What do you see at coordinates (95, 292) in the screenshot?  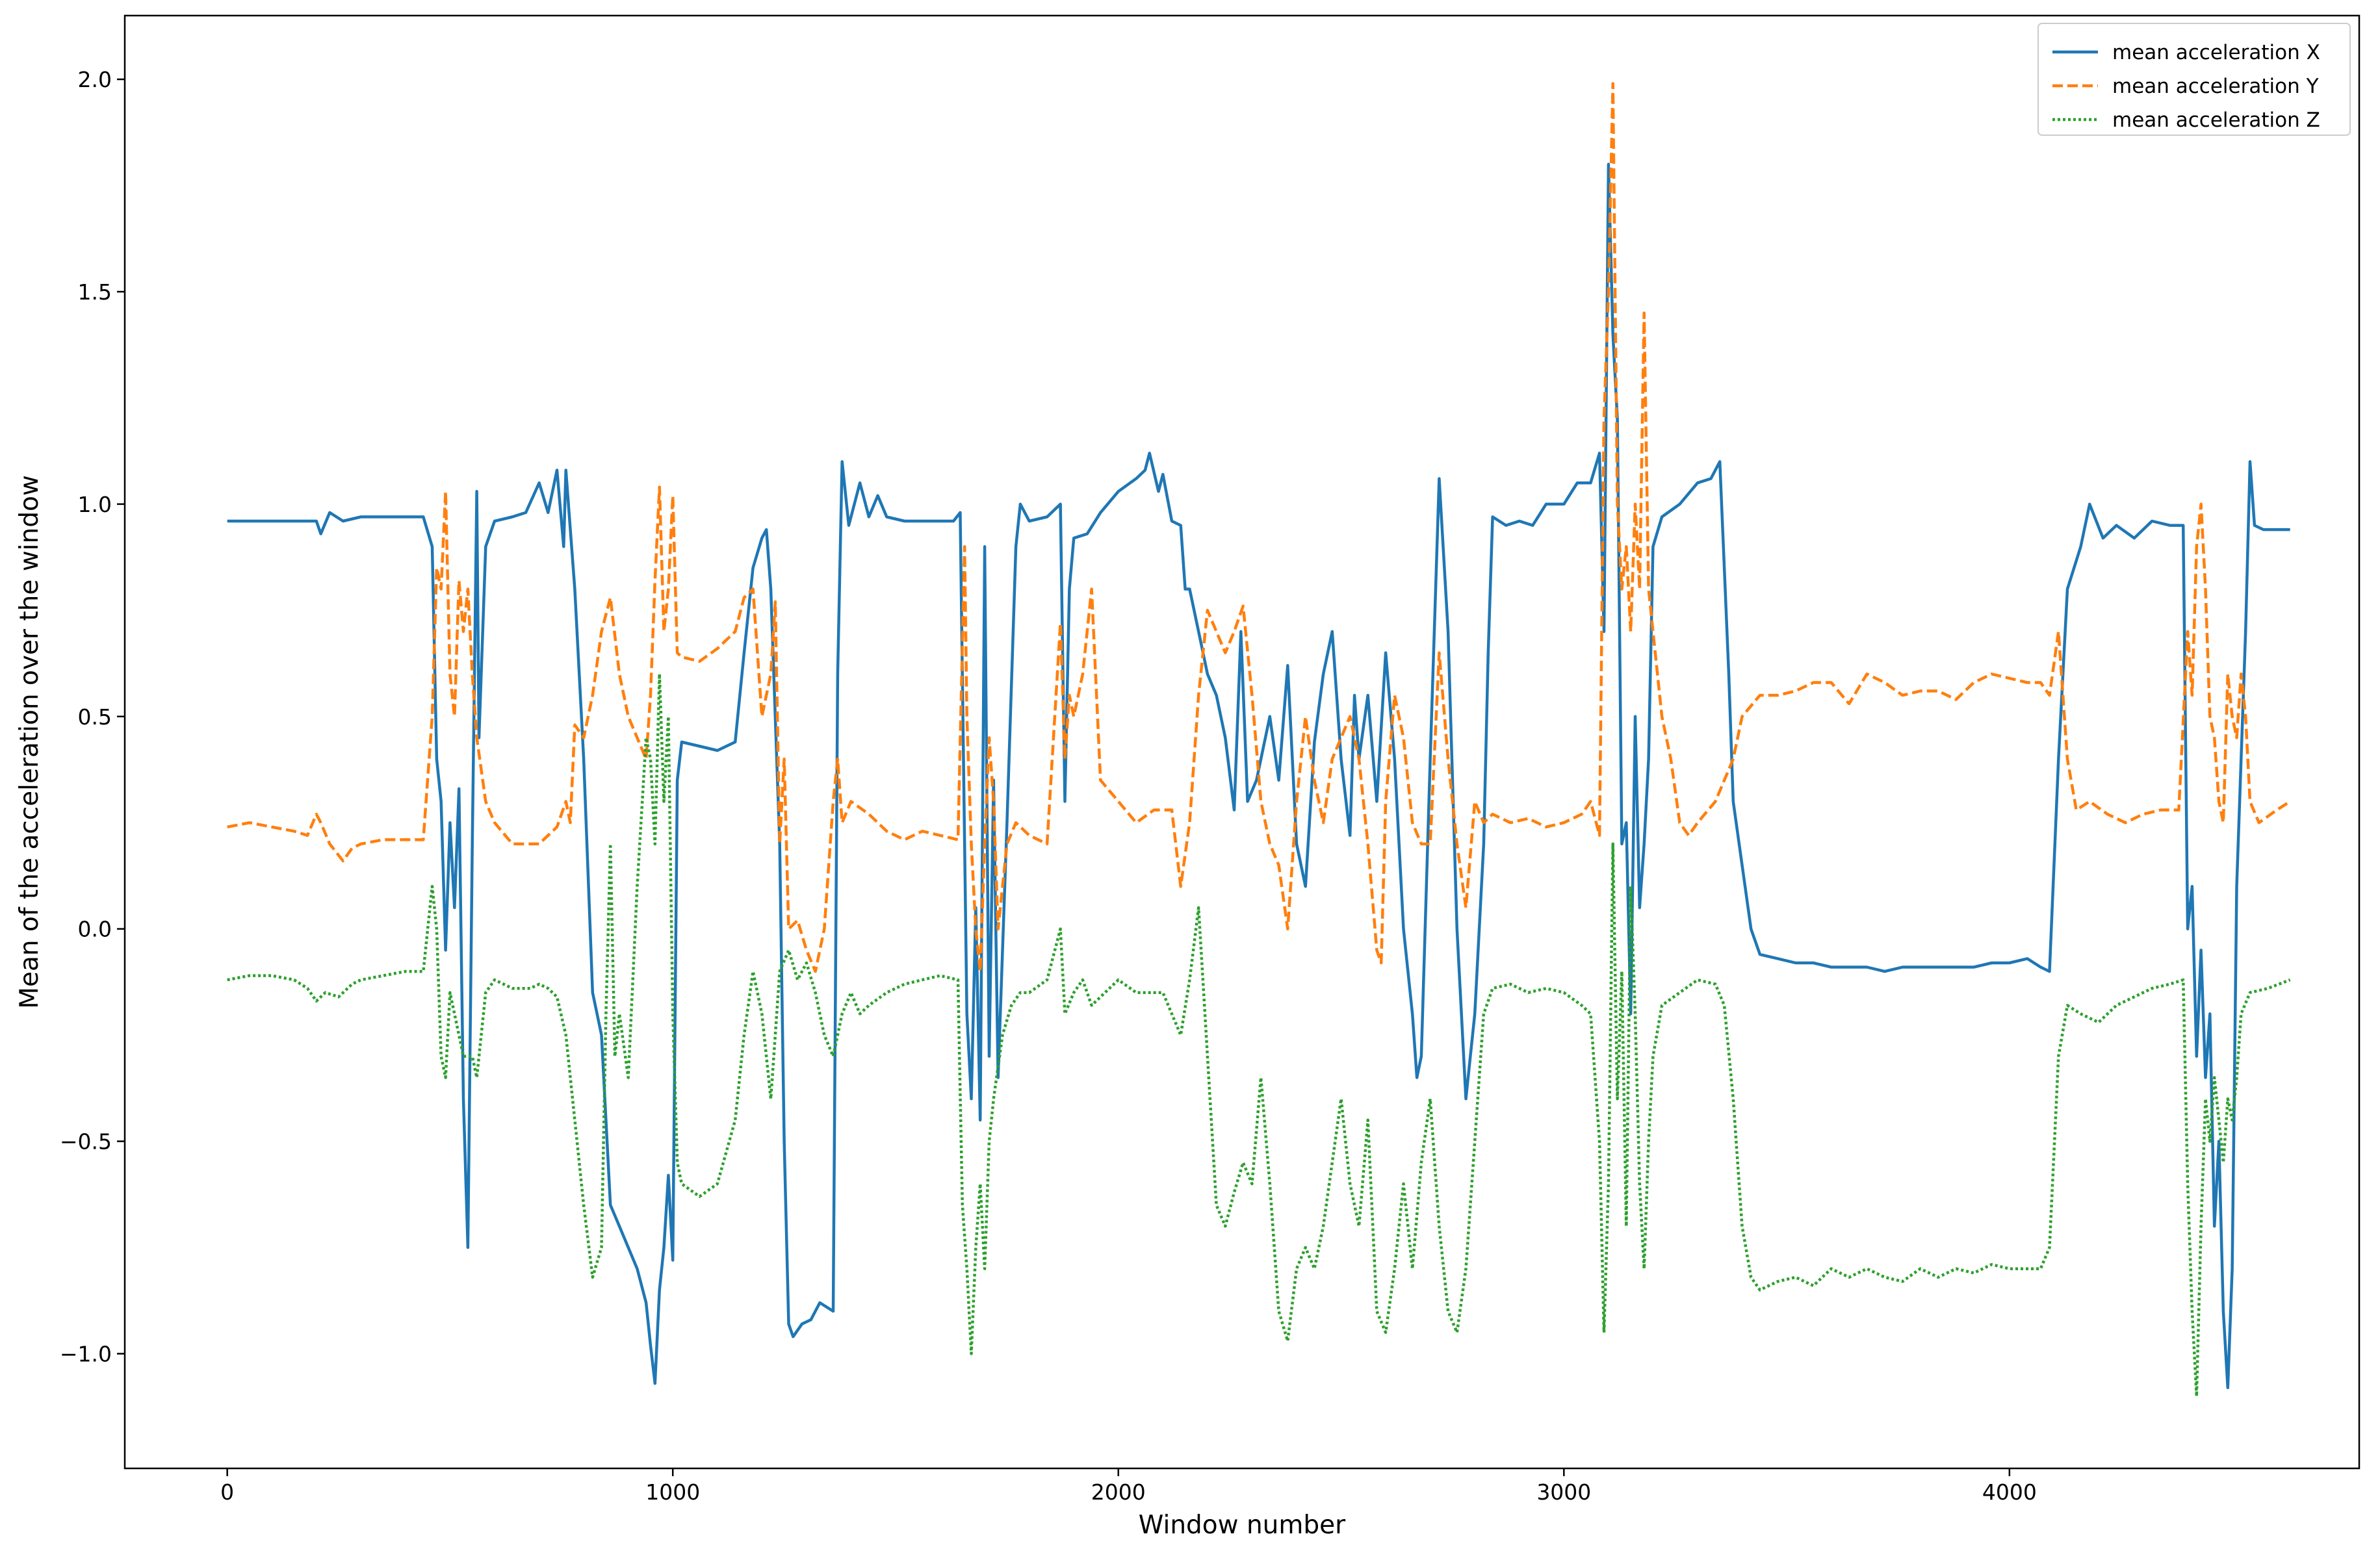 I see `y-tick-label: 1.5` at bounding box center [95, 292].